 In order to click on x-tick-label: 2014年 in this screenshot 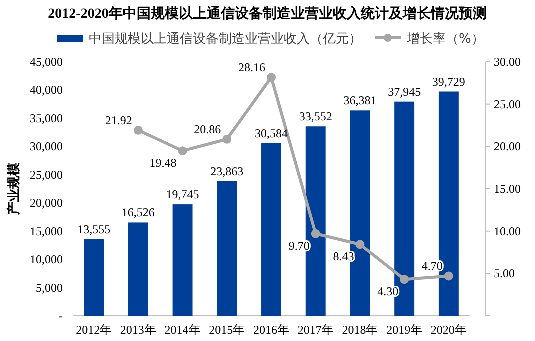, I will do `click(182, 330)`.